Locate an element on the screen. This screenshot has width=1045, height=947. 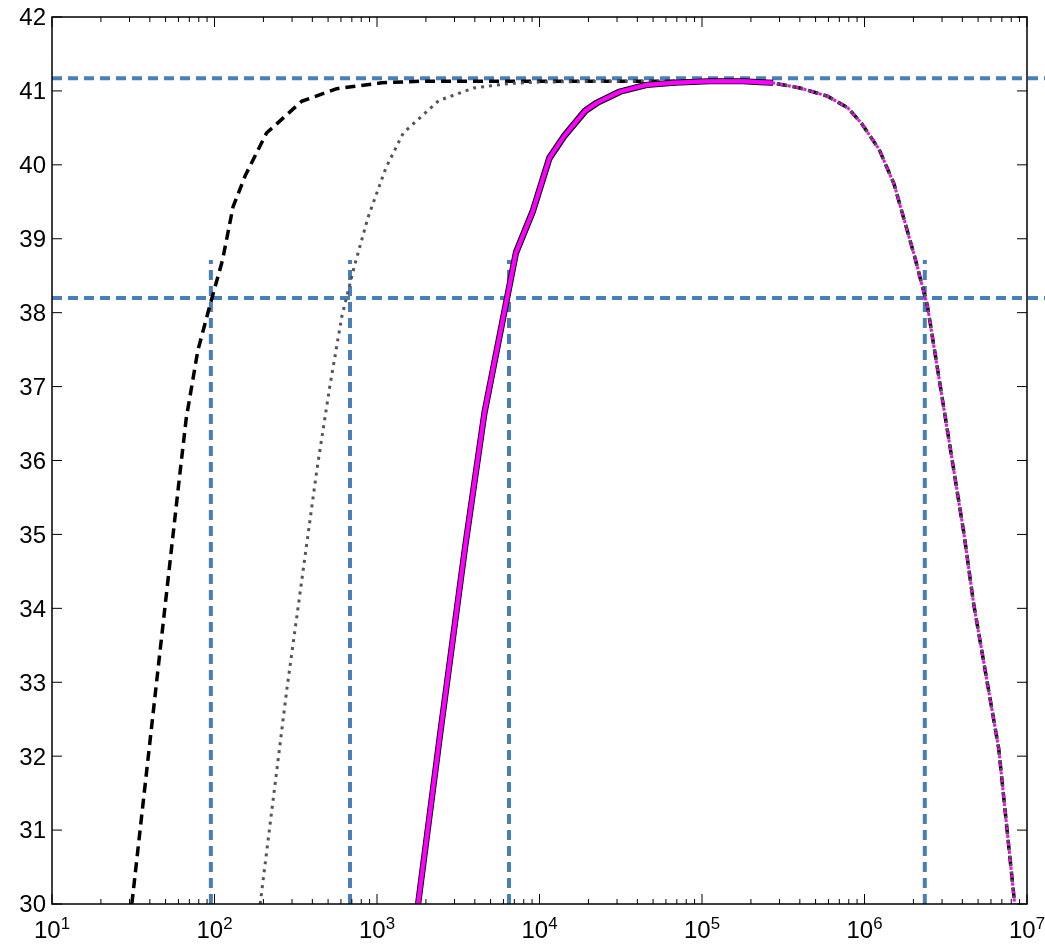
x-tick-label: 10$^{6}$ is located at coordinates (864, 928).